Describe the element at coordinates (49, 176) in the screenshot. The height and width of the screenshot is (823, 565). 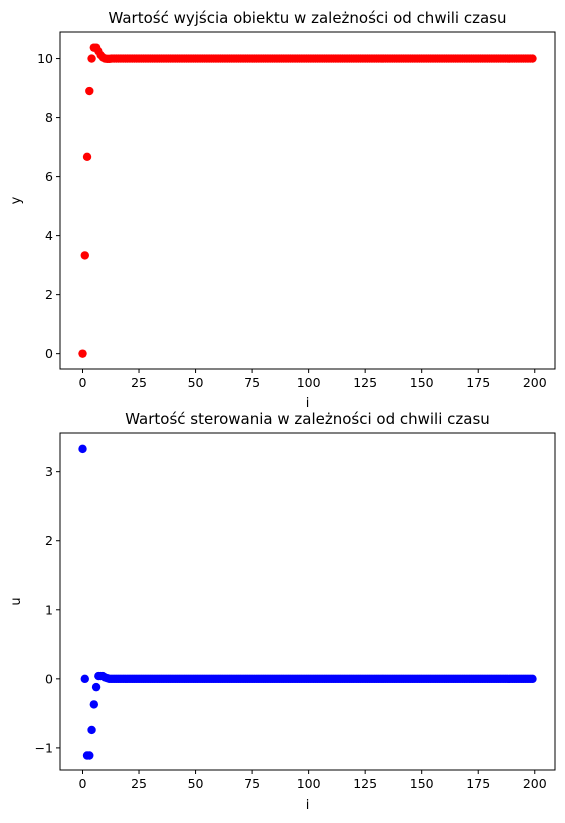
I see `y-tick-label: 6` at that location.